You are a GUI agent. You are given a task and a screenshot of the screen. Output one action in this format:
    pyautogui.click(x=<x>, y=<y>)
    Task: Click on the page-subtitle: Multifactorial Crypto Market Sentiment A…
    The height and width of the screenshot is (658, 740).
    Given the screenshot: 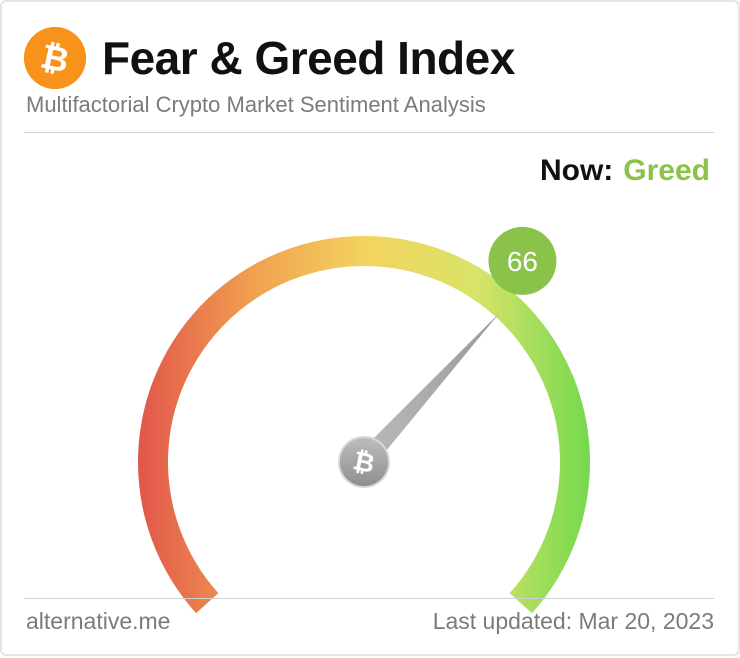 What is the action you would take?
    pyautogui.click(x=256, y=104)
    